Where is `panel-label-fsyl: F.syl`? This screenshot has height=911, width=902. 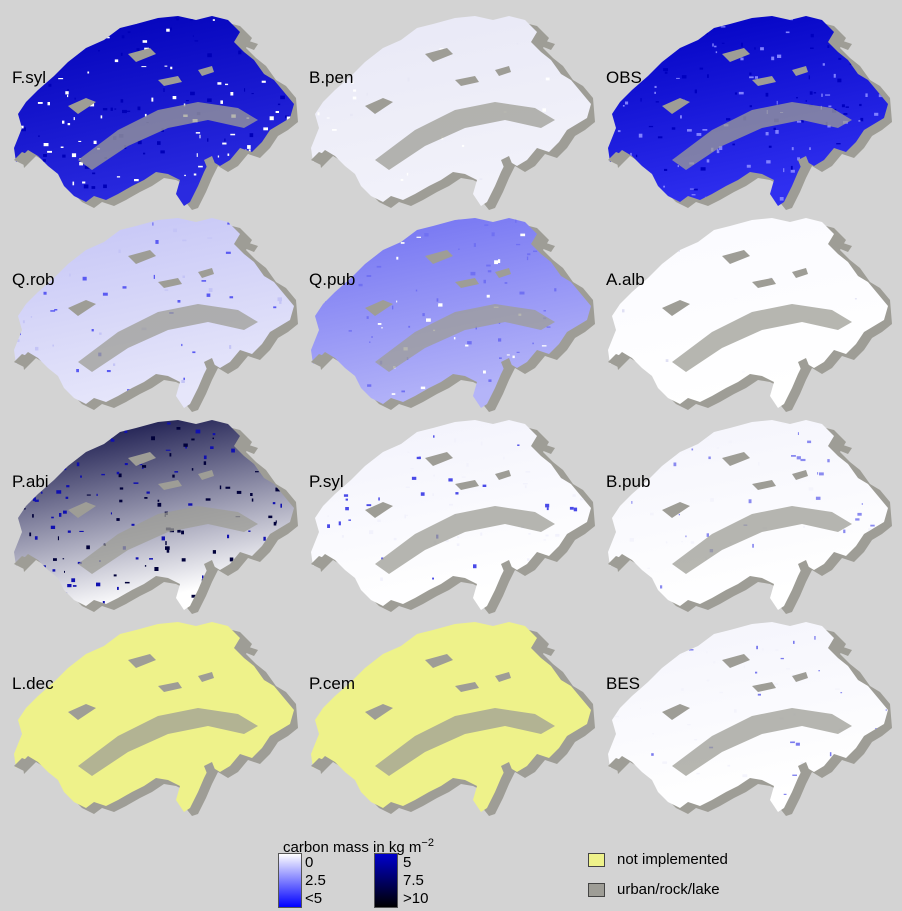
panel-label-fsyl: F.syl is located at coordinates (29, 77).